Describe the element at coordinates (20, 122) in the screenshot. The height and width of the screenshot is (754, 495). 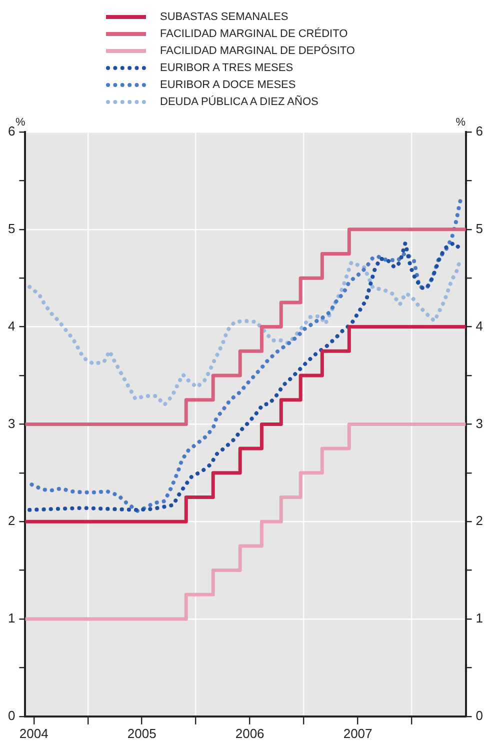
I see `y-axis-title: %` at that location.